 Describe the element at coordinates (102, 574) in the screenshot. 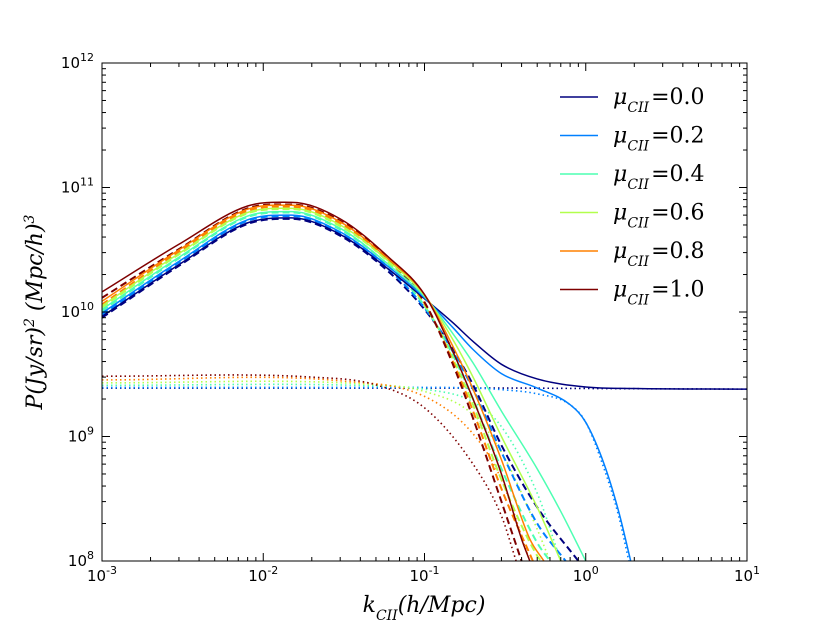

I see `x-tick-label: 10⁻³` at that location.